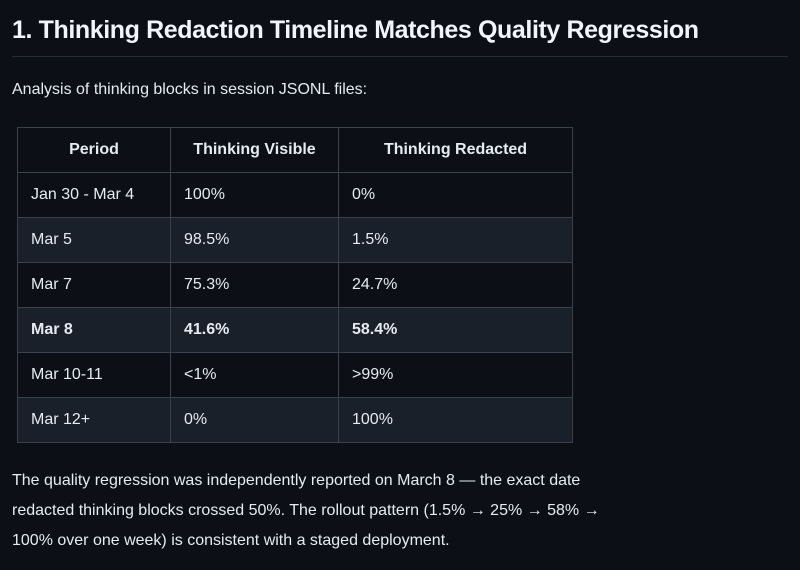 This screenshot has width=800, height=570. What do you see at coordinates (254, 195) in the screenshot?
I see `visible-cell: 100%` at bounding box center [254, 195].